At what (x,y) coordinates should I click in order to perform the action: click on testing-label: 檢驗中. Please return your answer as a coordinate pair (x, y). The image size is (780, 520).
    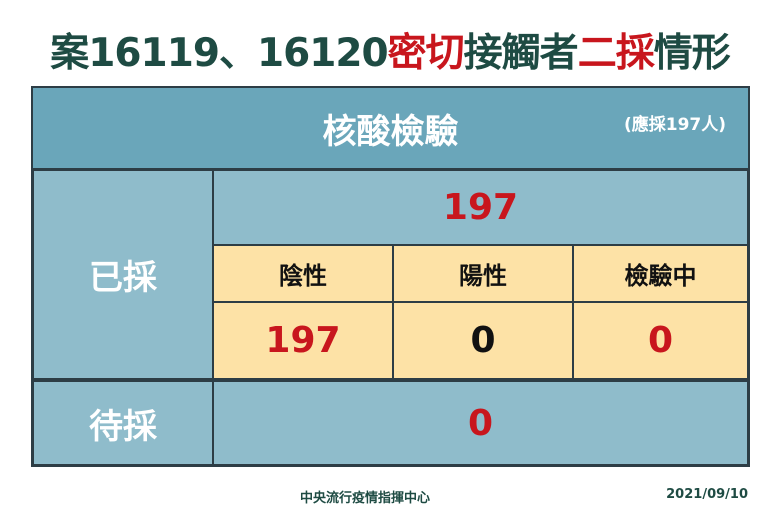
    Looking at the image, I should click on (660, 273).